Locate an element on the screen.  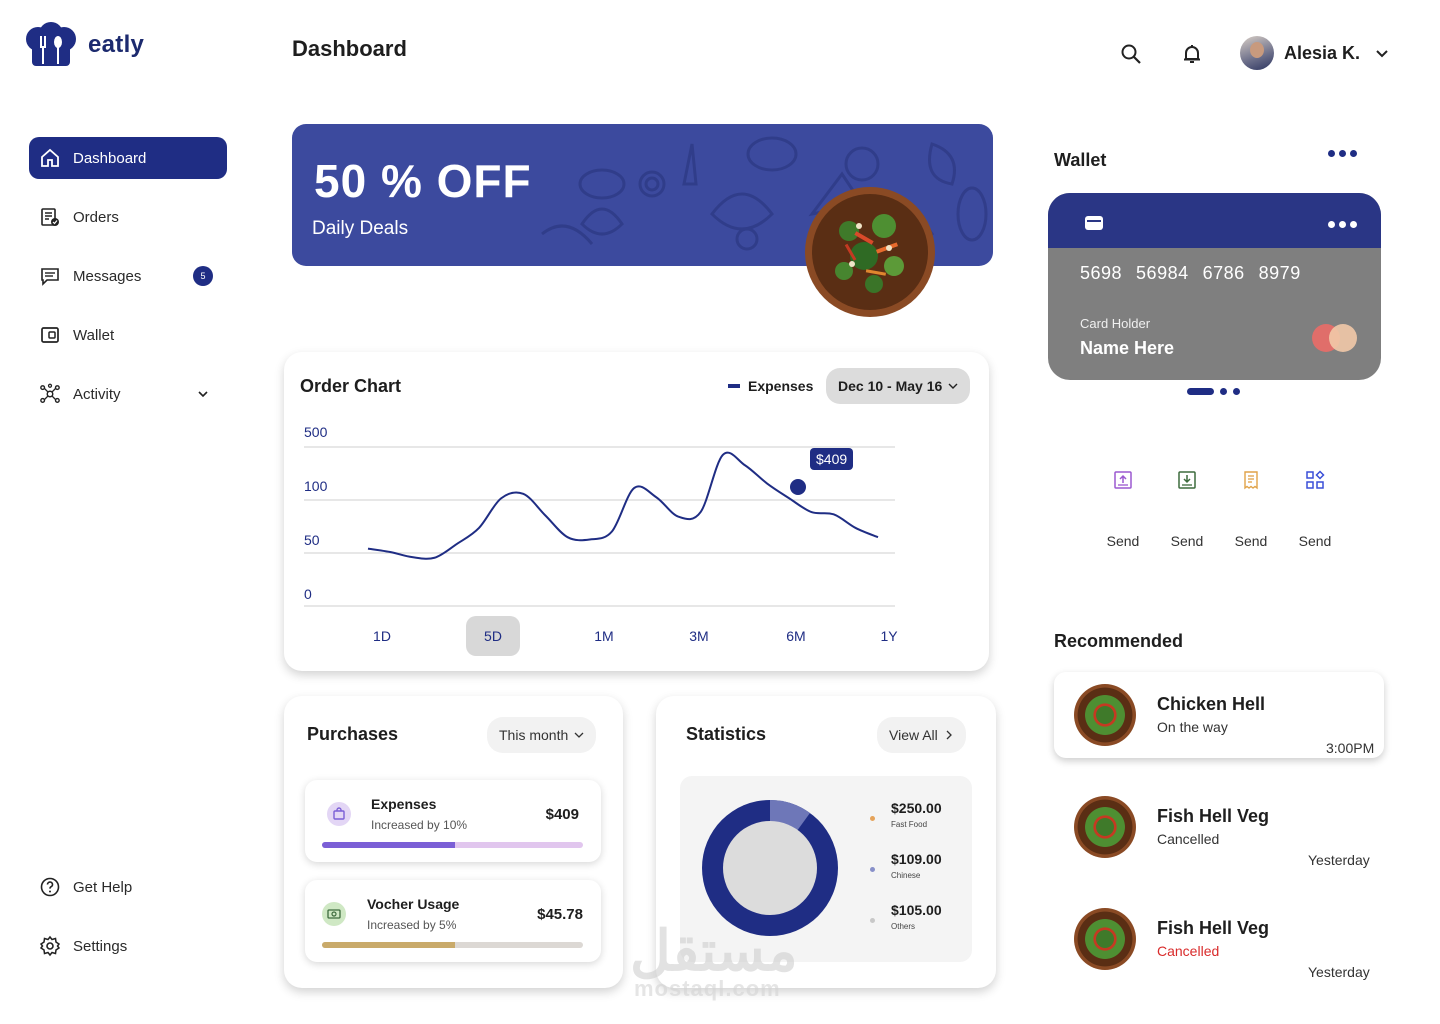
search-icon is located at coordinates (1131, 54).